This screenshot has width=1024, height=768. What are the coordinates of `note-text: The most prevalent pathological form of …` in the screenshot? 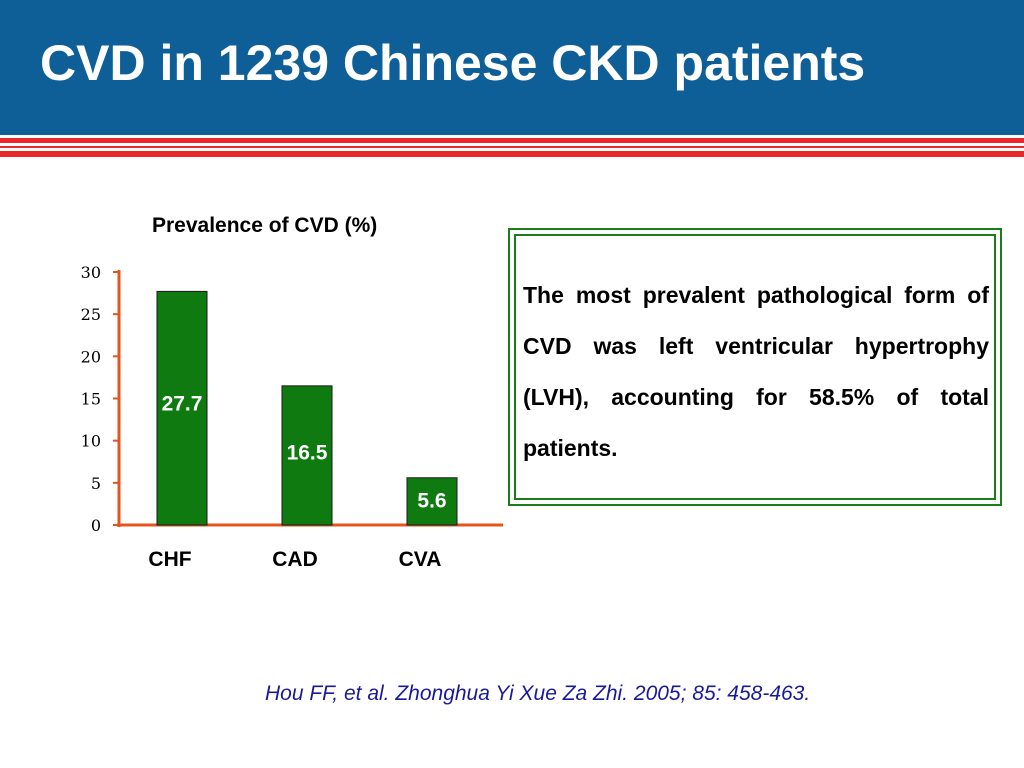 It's located at (756, 371).